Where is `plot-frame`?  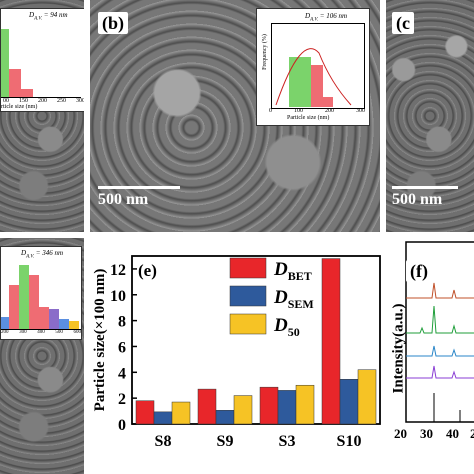 plot-frame is located at coordinates (439, 332).